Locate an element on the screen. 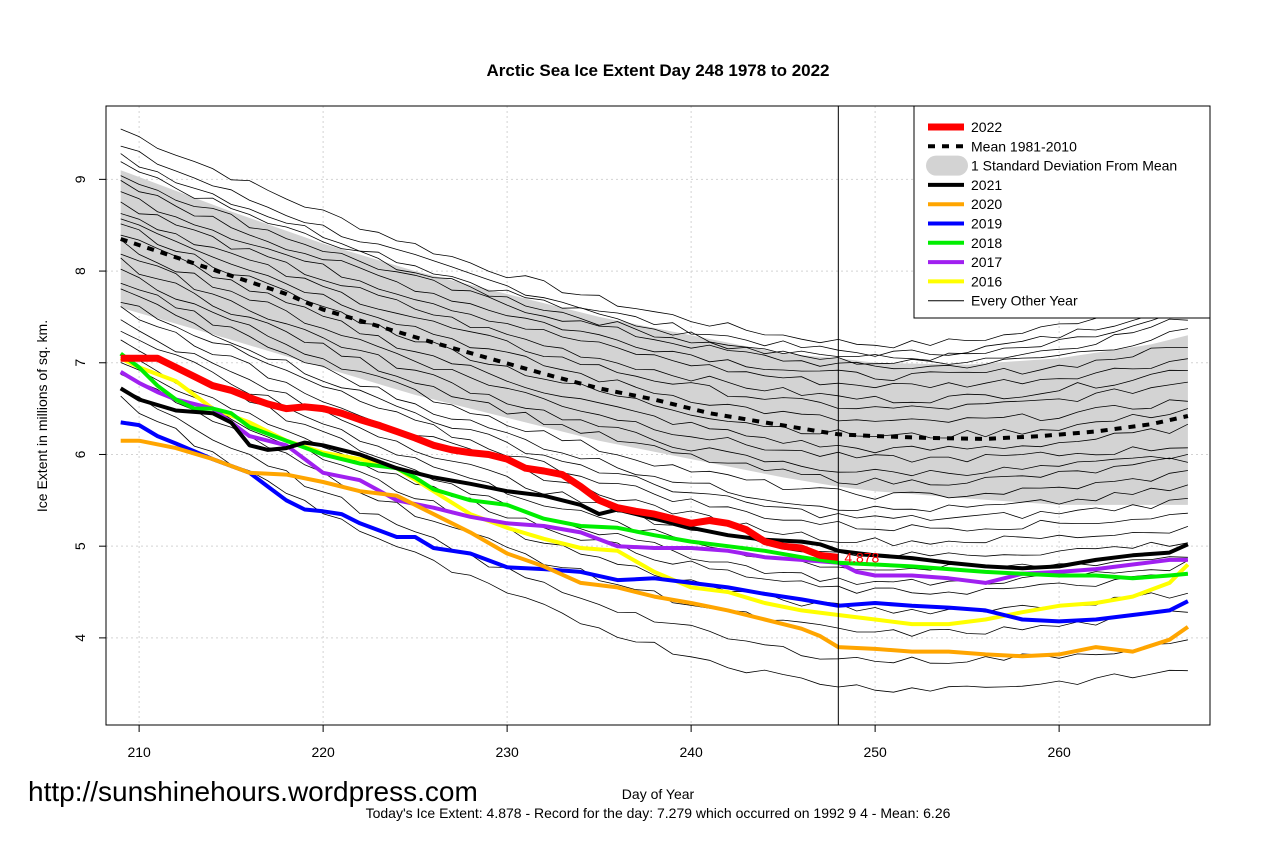 The width and height of the screenshot is (1279, 852). watermark-url: http://sunshinehours.wordpress.com is located at coordinates (253, 791).